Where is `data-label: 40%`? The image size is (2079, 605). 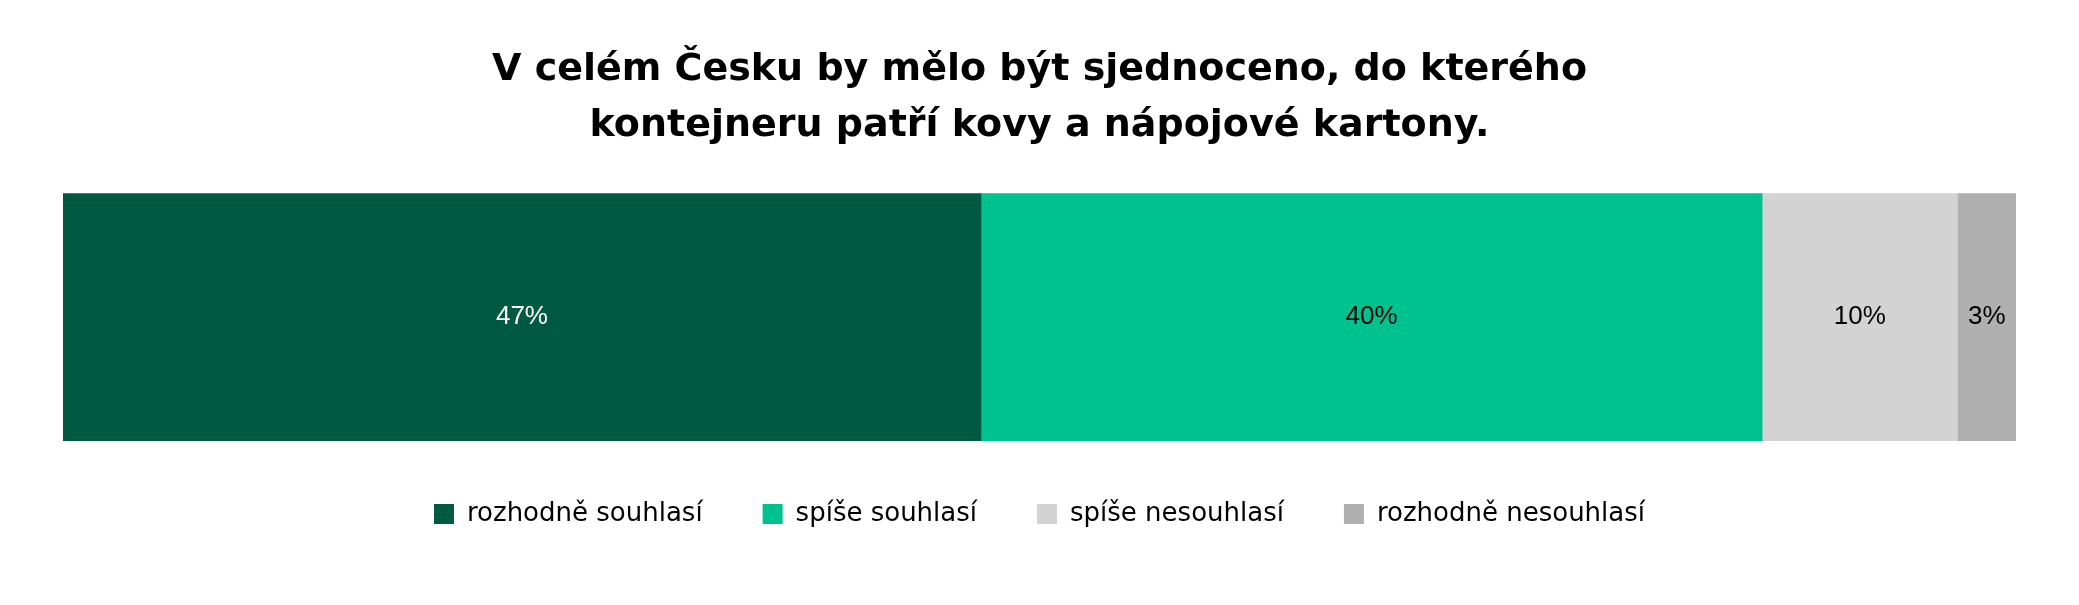 data-label: 40% is located at coordinates (1371, 315).